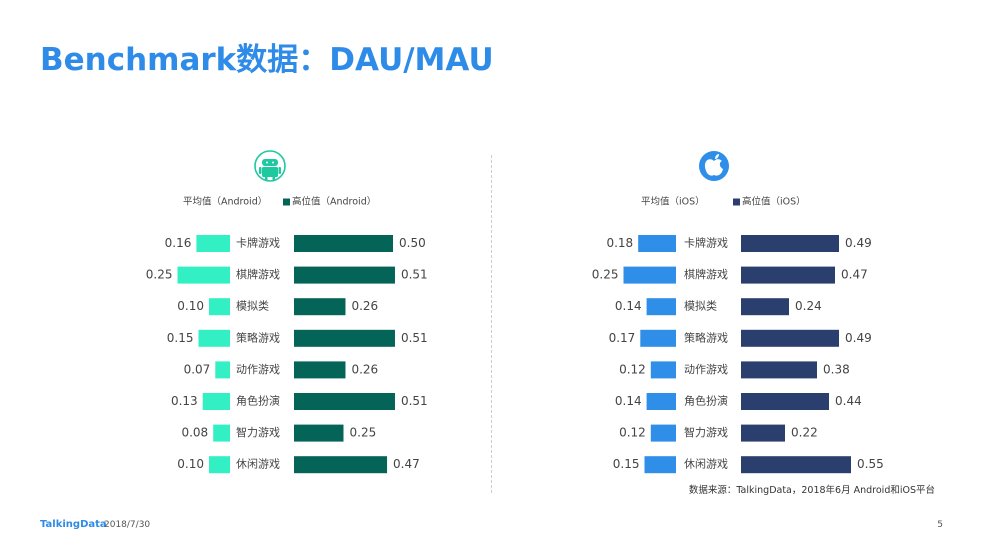 The image size is (983, 549). What do you see at coordinates (714, 166) in the screenshot?
I see `apple-icon` at bounding box center [714, 166].